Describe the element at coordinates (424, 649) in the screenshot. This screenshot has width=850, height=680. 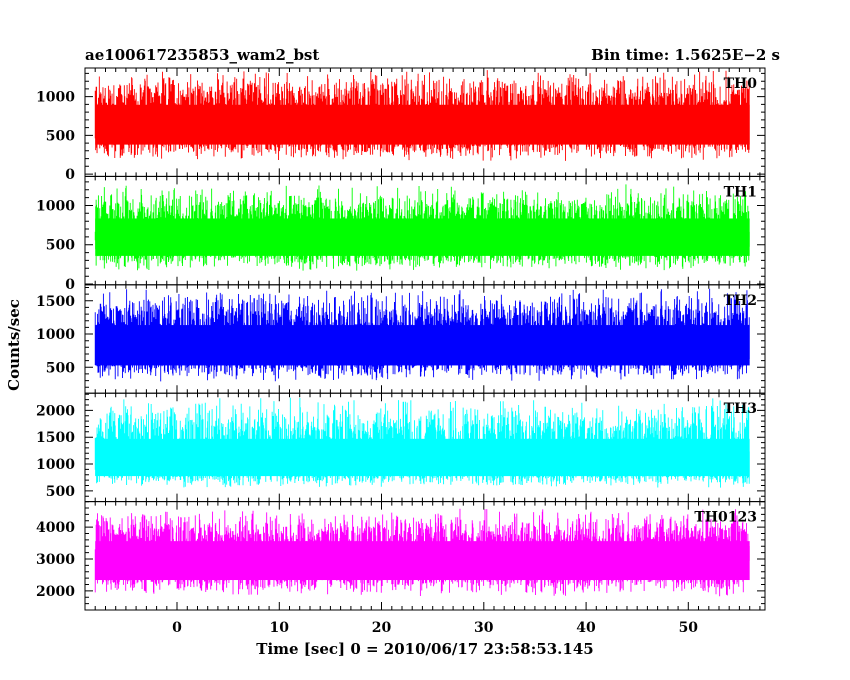
I see `x-axis-label: Time [sec] 0 = 2010/06/17 23:58:53.145` at that location.